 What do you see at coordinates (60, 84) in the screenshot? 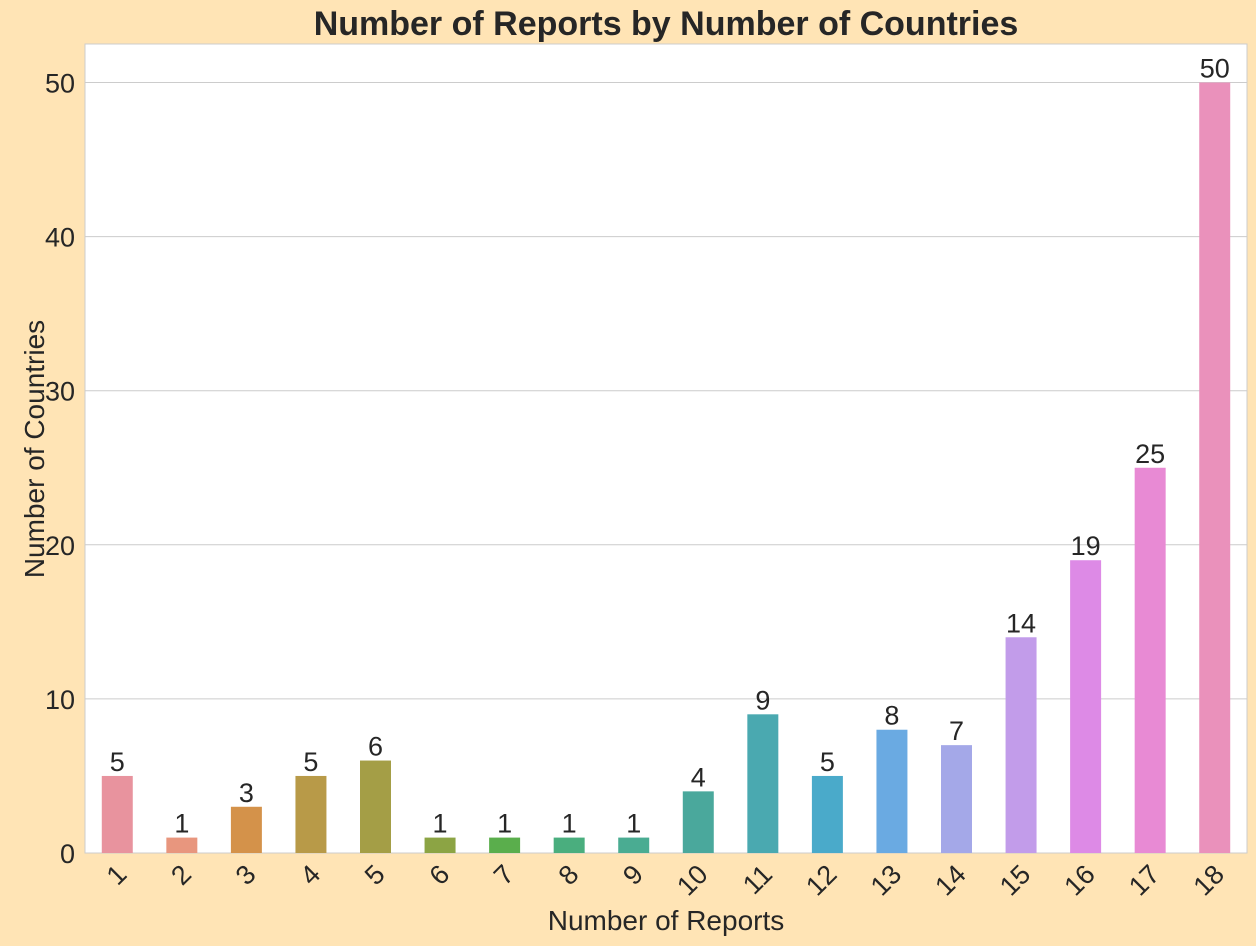
I see `y-tick-label: 50` at bounding box center [60, 84].